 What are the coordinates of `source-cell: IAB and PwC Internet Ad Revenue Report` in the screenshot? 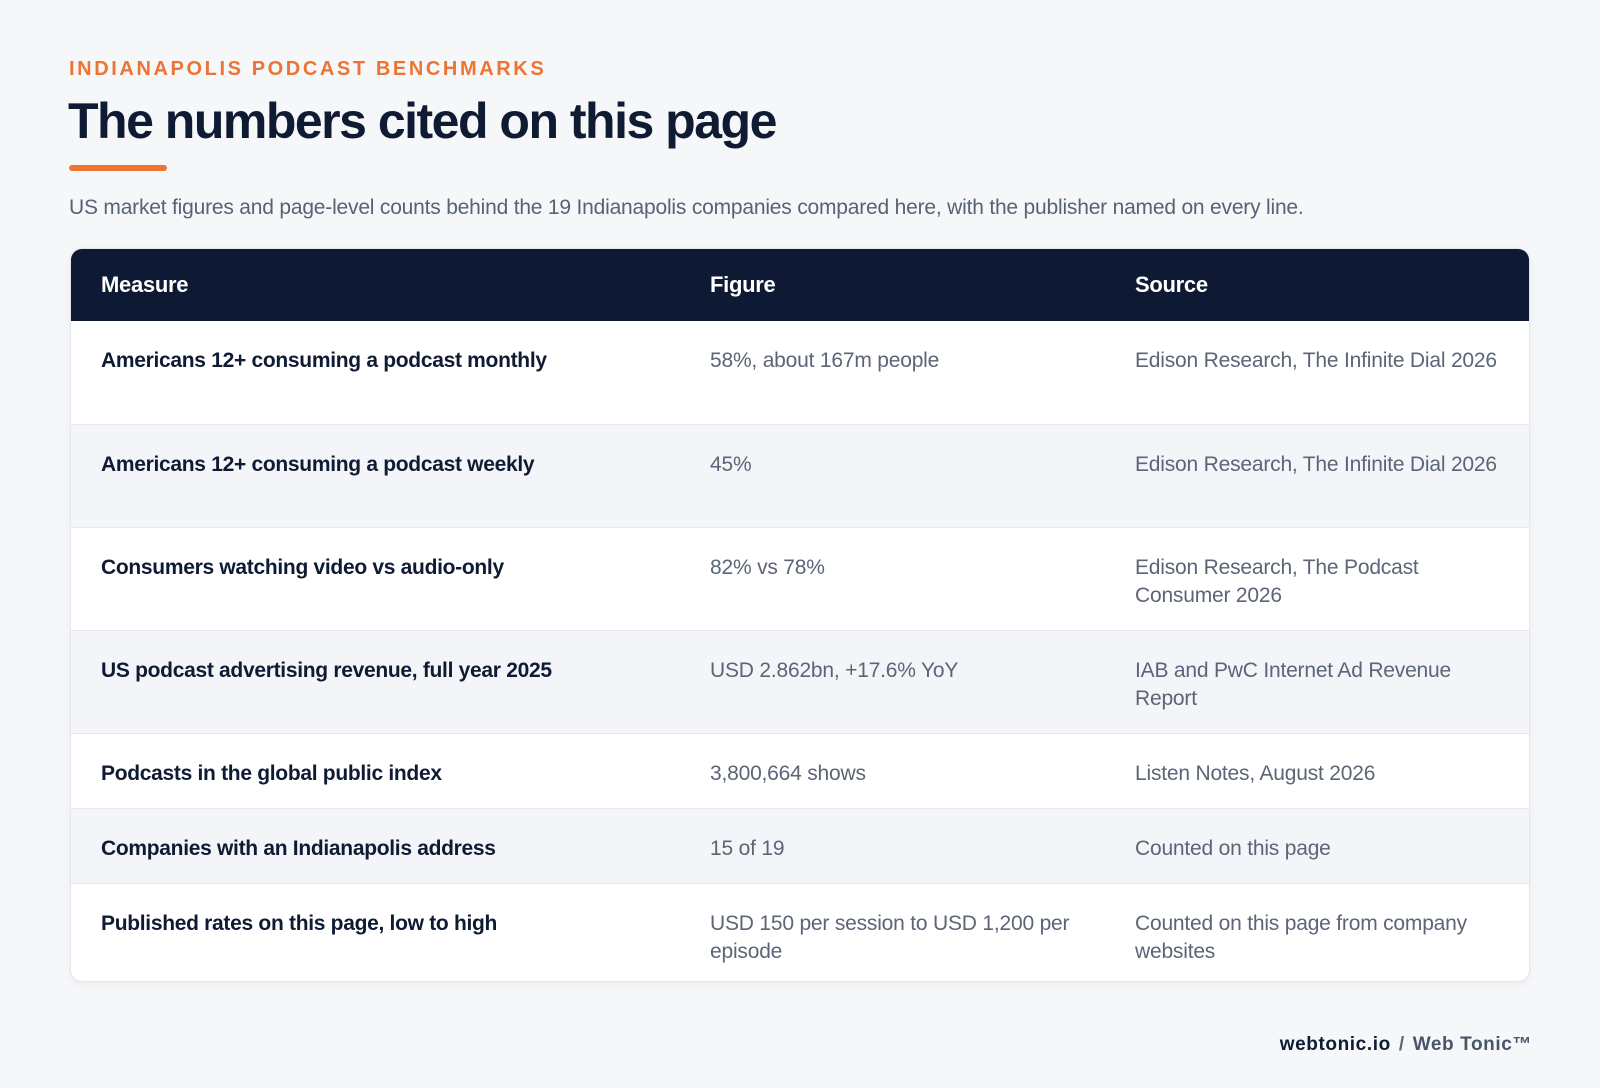 It's located at (1293, 684).